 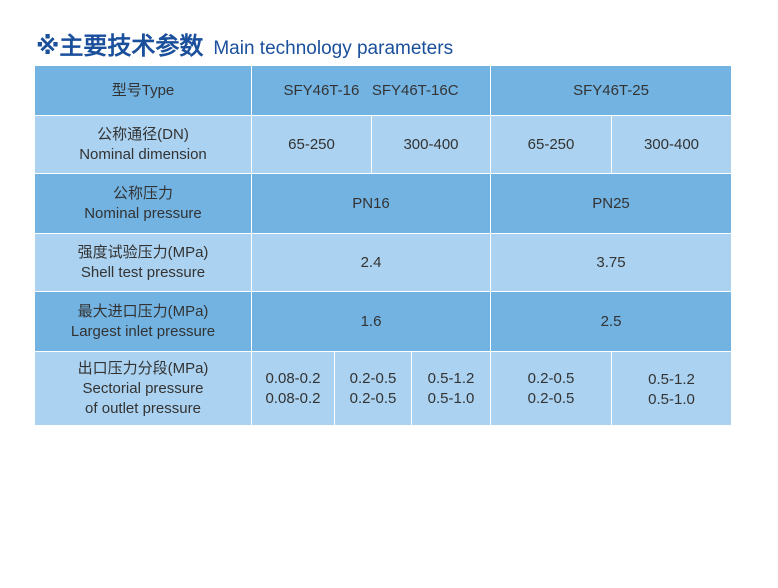 I want to click on cell-inlet-25: 2.5, so click(x=611, y=322).